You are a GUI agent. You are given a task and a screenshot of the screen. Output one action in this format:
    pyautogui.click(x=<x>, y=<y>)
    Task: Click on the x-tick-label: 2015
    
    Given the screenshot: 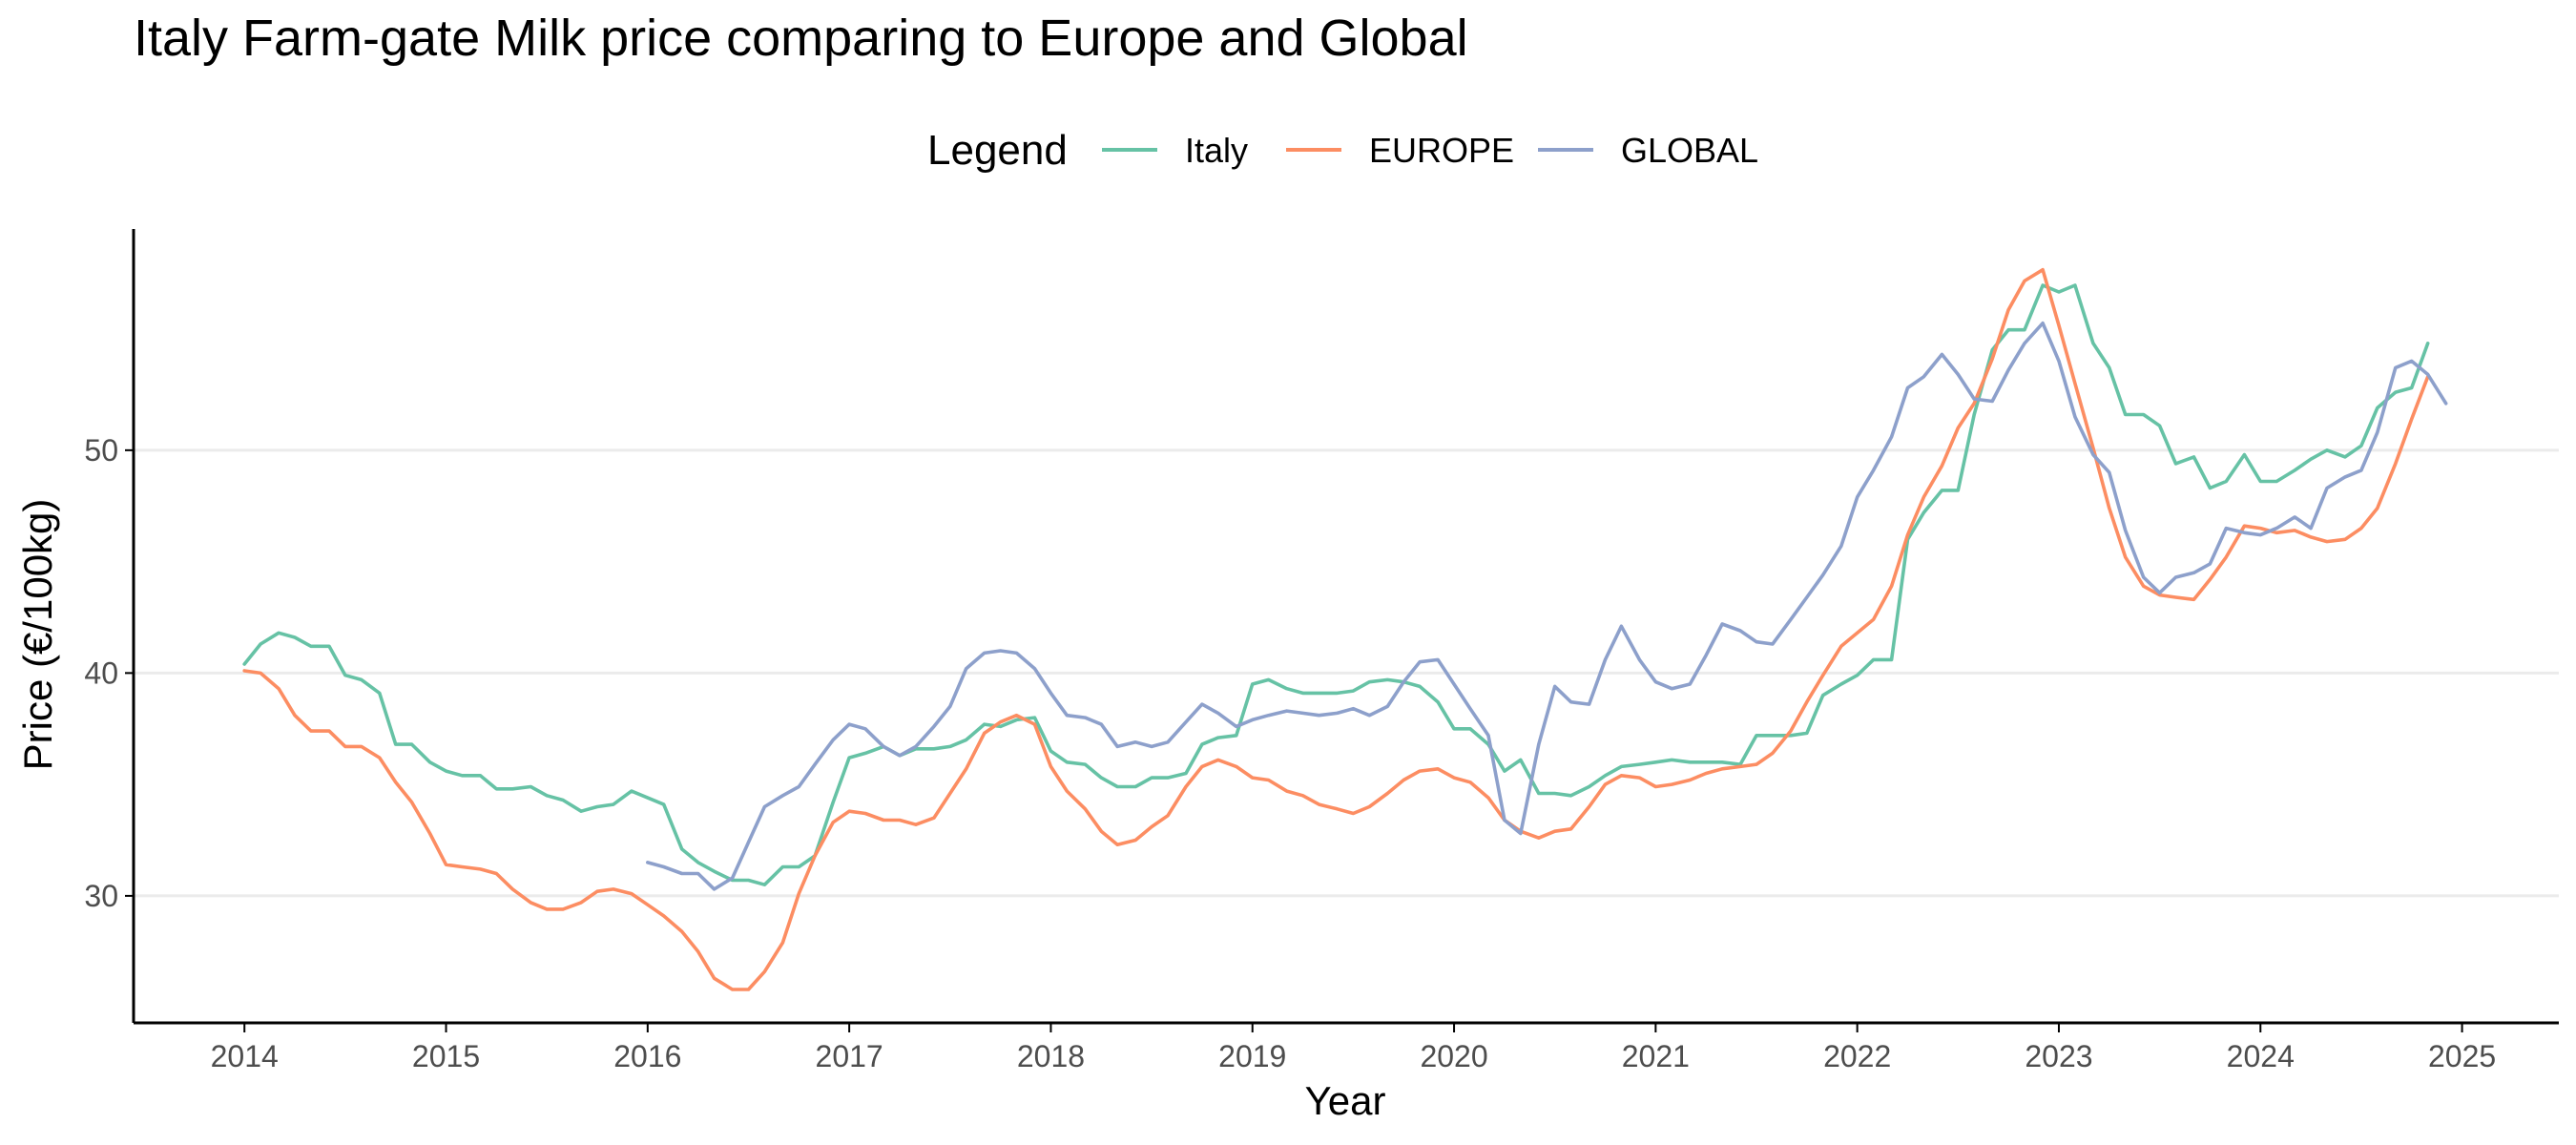 What is the action you would take?
    pyautogui.click(x=446, y=1056)
    